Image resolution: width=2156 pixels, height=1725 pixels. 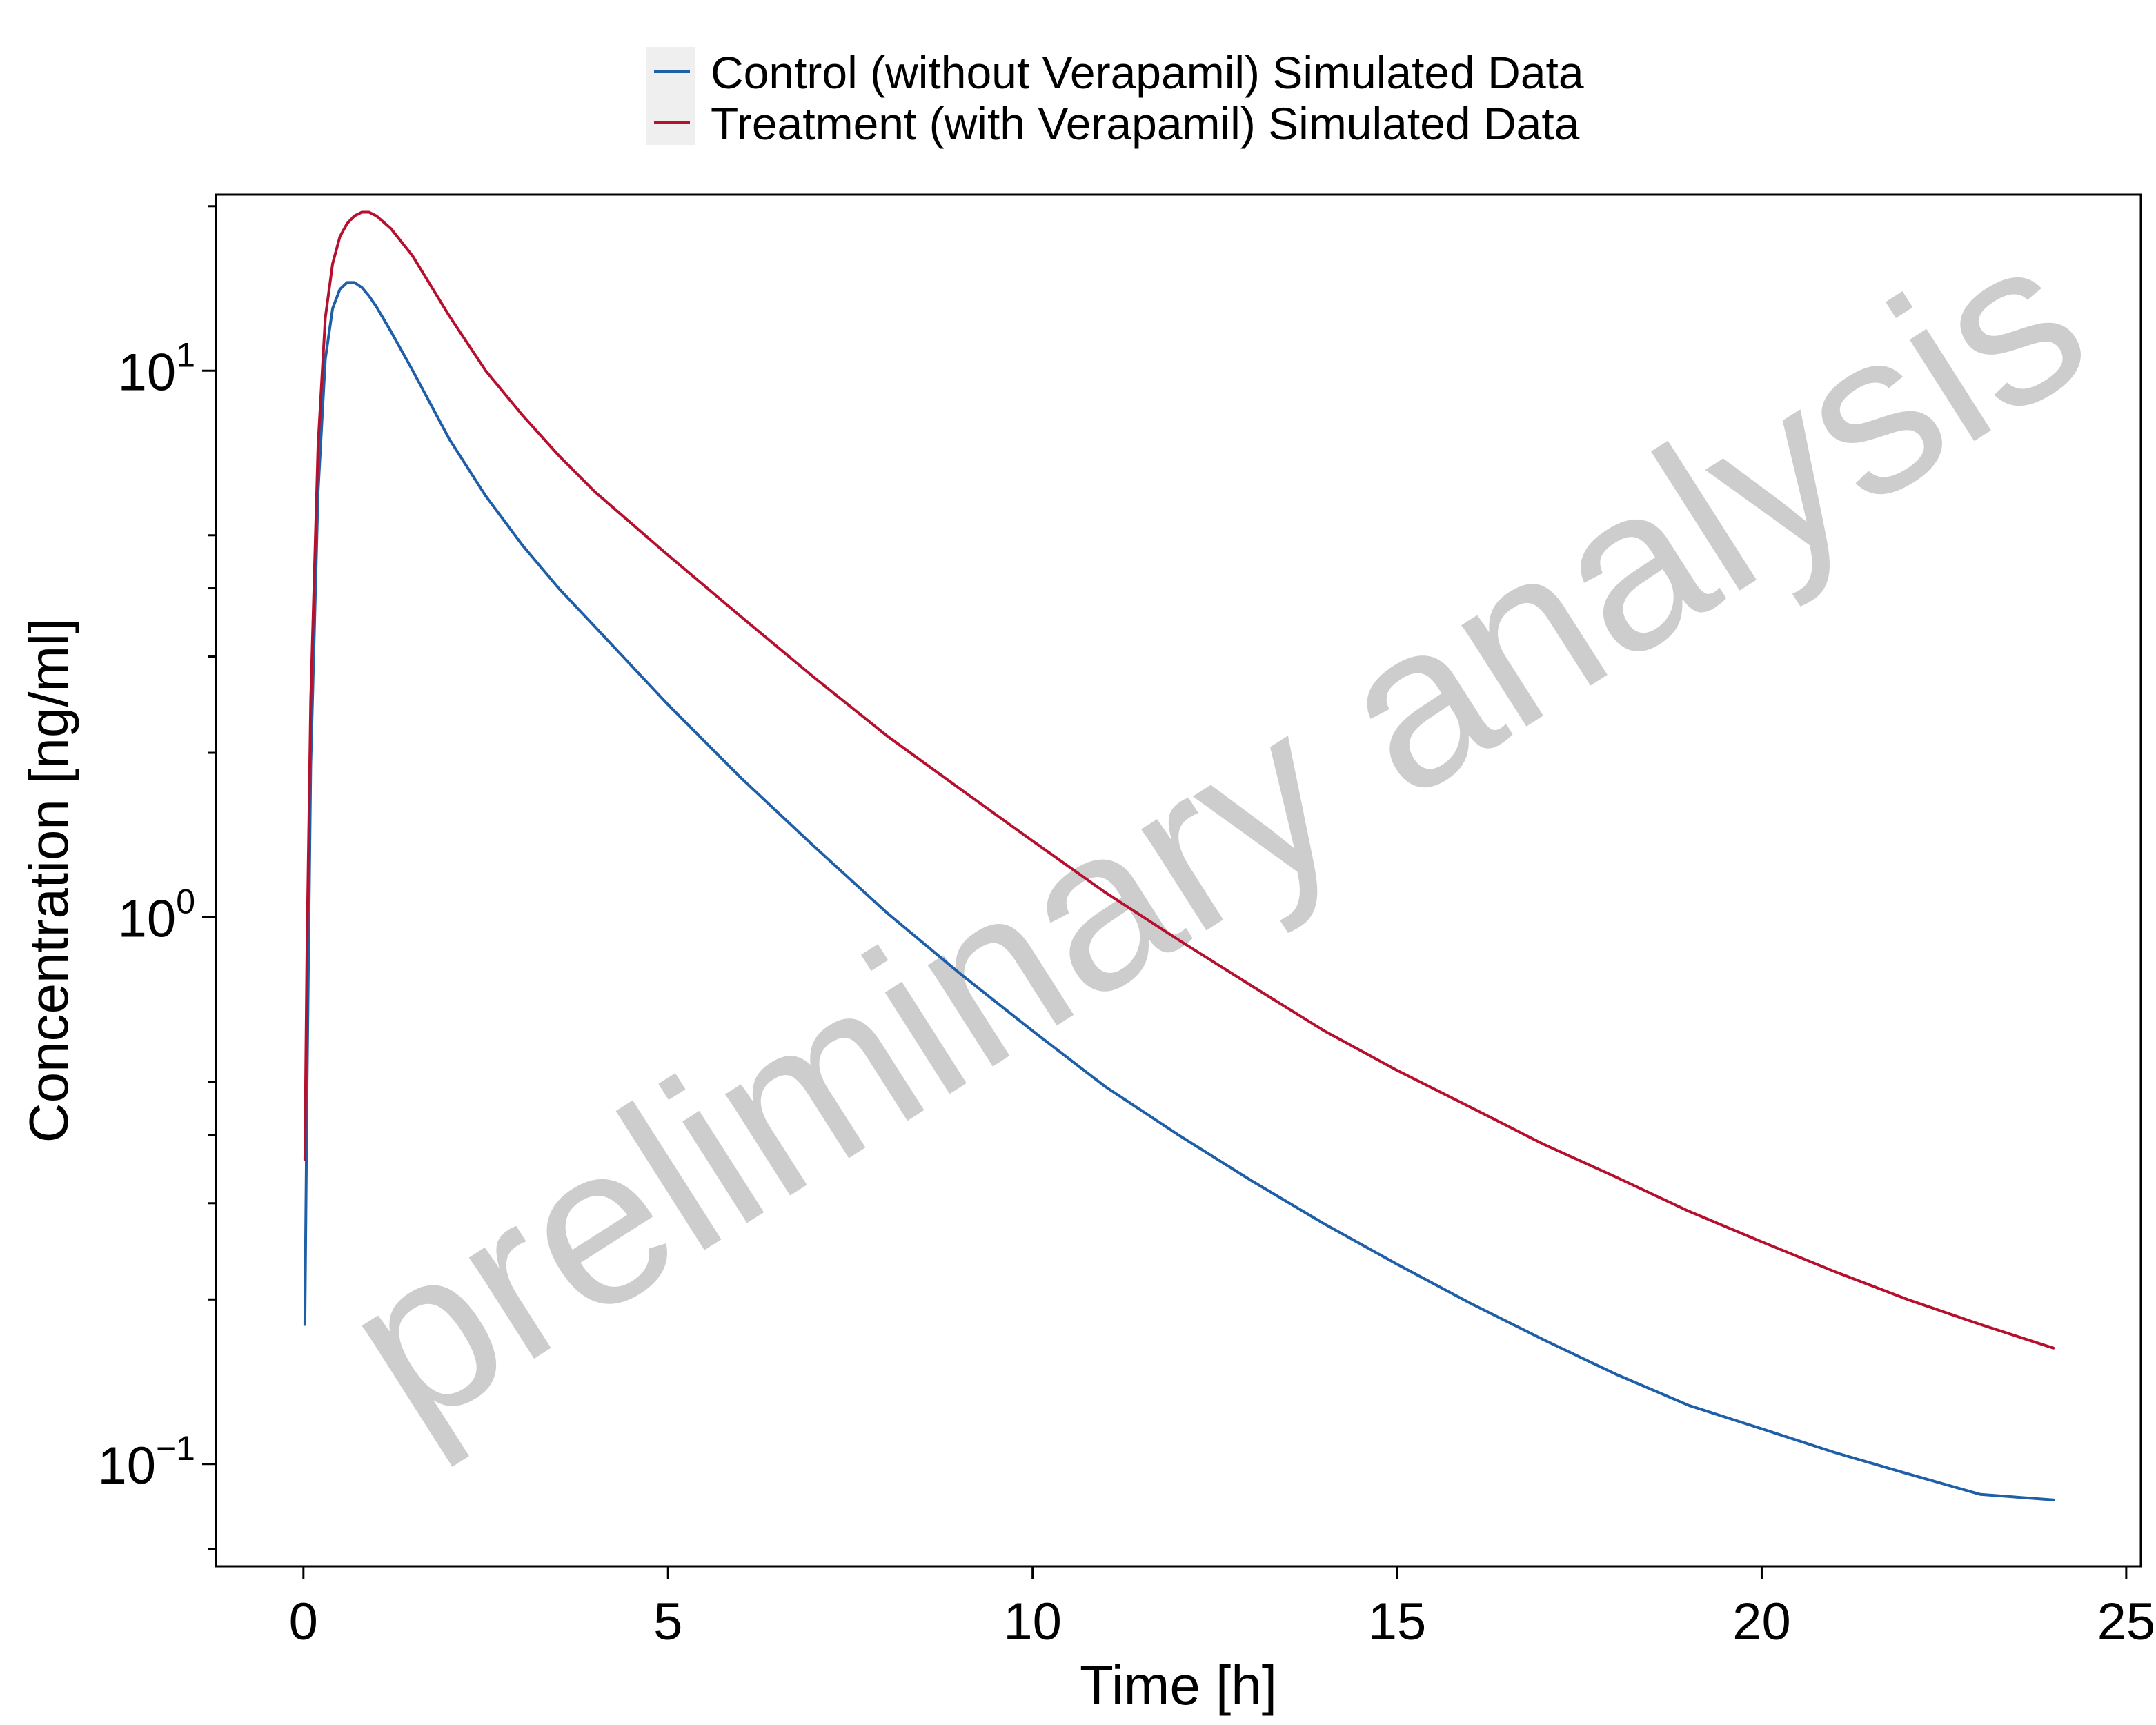 What do you see at coordinates (1222, 1608) in the screenshot?
I see `x-axis: 0 5 10 15 20 25` at bounding box center [1222, 1608].